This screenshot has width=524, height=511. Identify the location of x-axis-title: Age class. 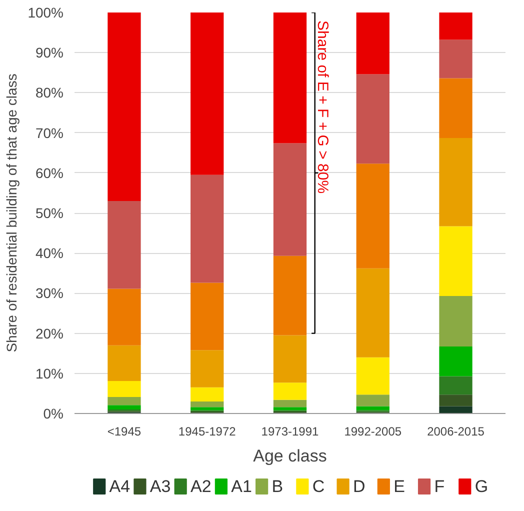
(290, 456).